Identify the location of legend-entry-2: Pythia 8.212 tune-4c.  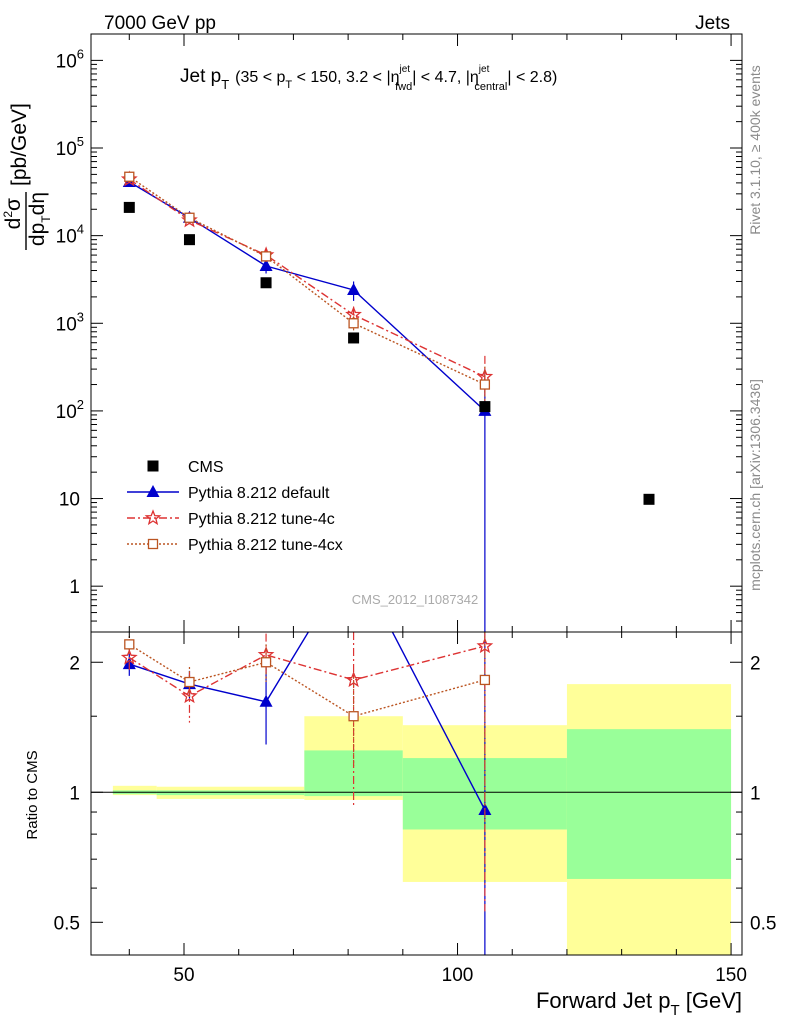
(231, 518).